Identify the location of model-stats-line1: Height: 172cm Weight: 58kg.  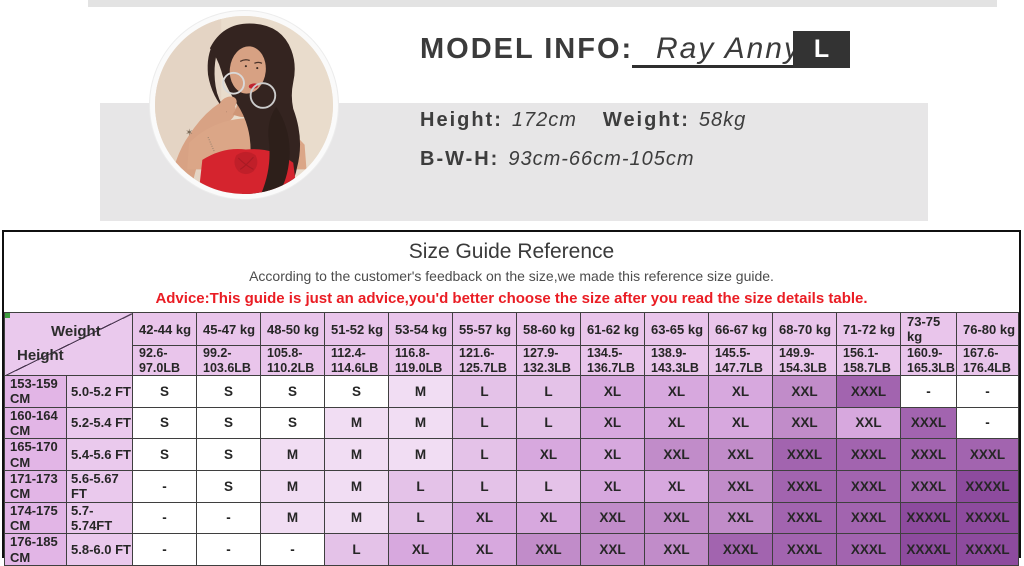
(583, 120).